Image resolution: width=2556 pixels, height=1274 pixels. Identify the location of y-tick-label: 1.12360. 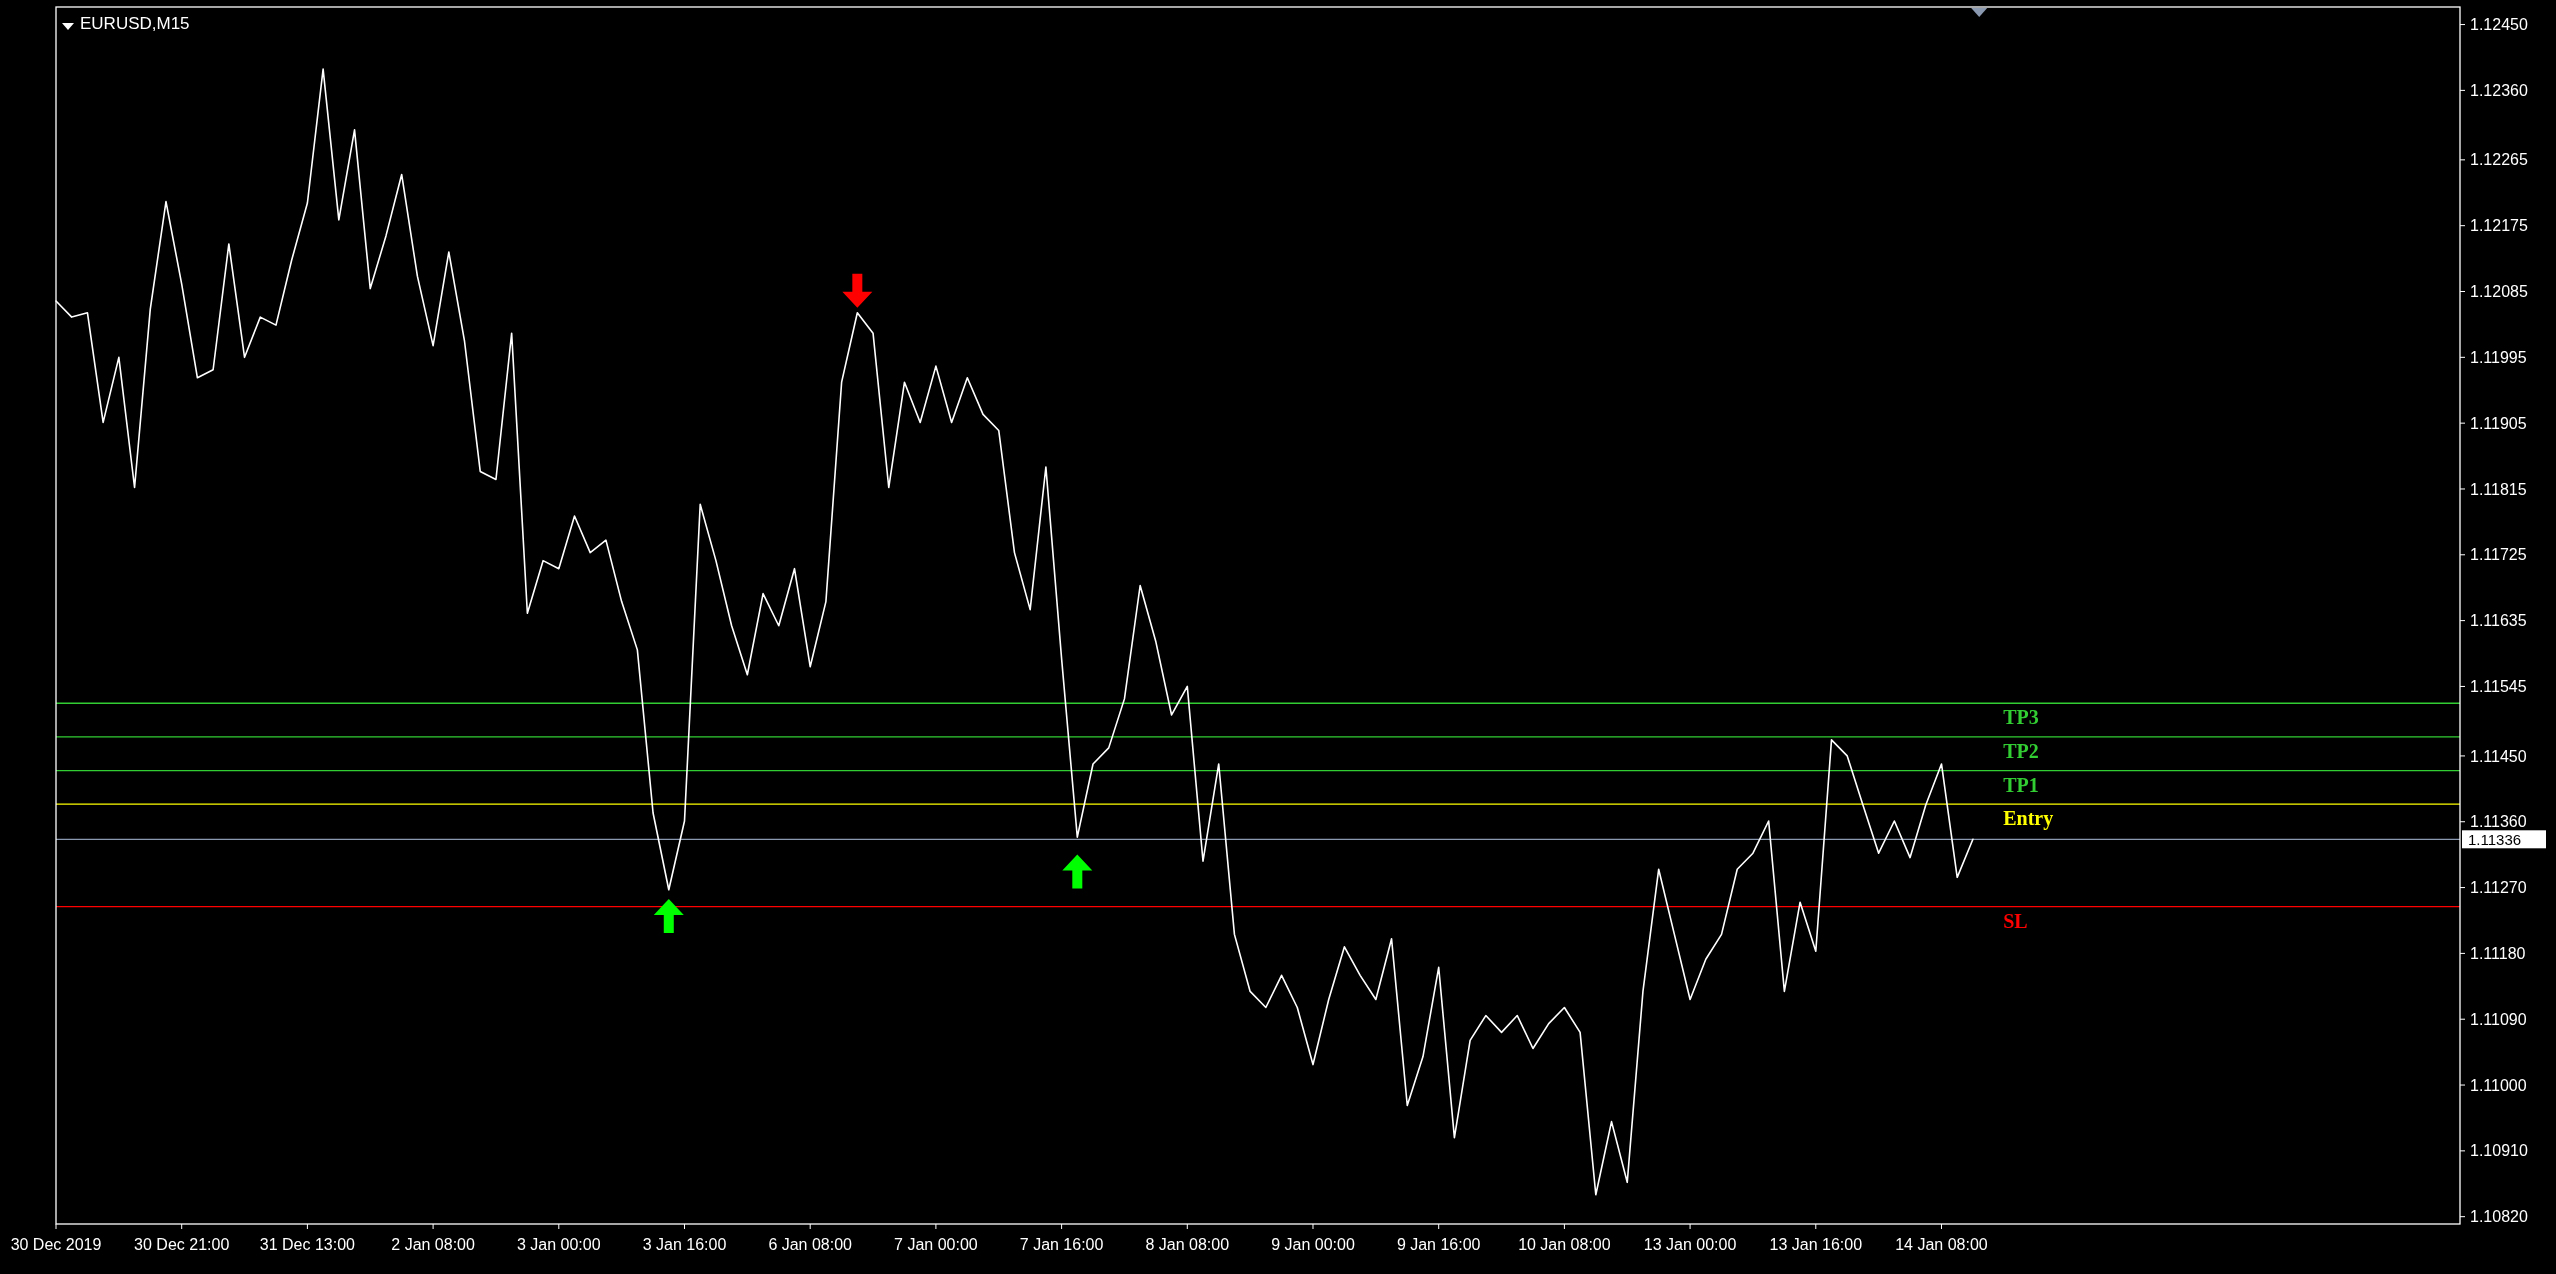
(2499, 90).